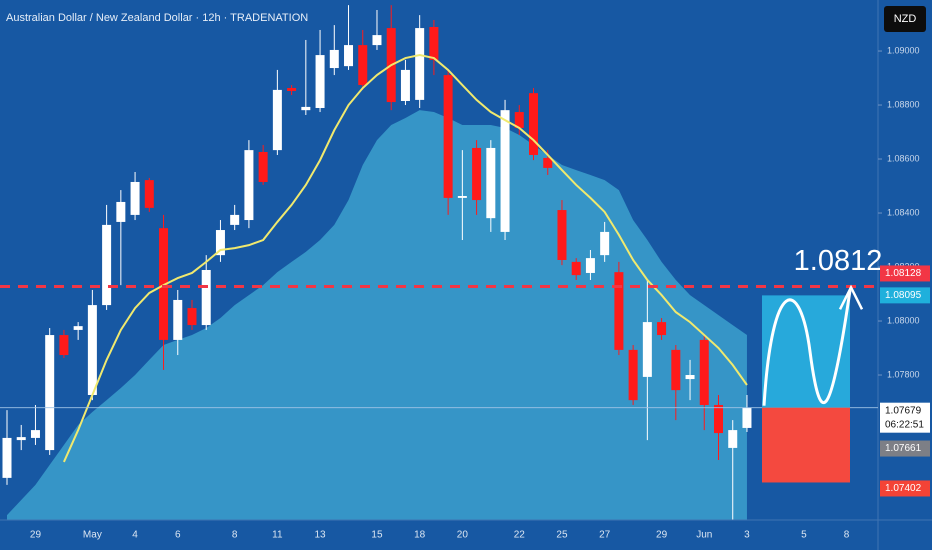 The height and width of the screenshot is (550, 932). Describe the element at coordinates (178, 535) in the screenshot. I see `x-tick-label: 6` at that location.